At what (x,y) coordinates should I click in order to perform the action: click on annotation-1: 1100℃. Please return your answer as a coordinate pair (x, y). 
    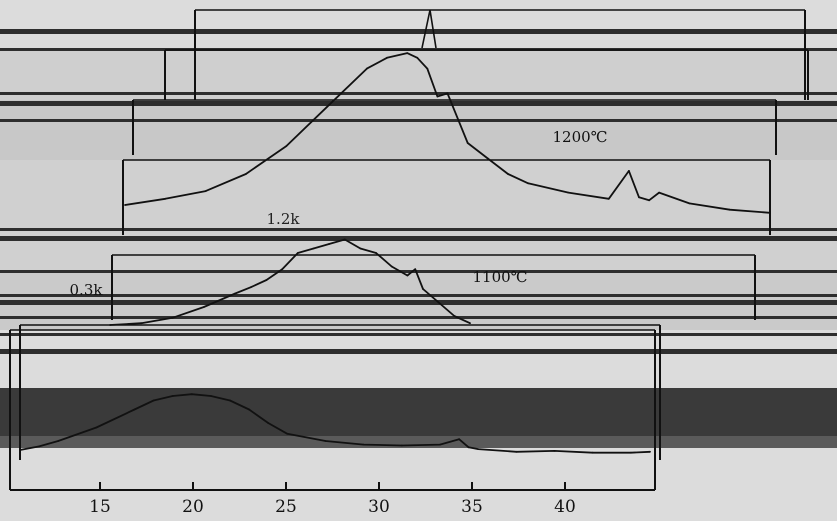
    Looking at the image, I should click on (500, 277).